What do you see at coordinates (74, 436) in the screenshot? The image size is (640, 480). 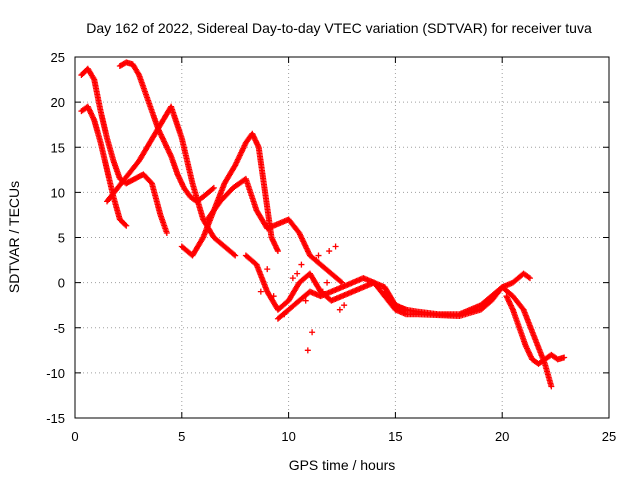 I see `x-tick-label: 0` at bounding box center [74, 436].